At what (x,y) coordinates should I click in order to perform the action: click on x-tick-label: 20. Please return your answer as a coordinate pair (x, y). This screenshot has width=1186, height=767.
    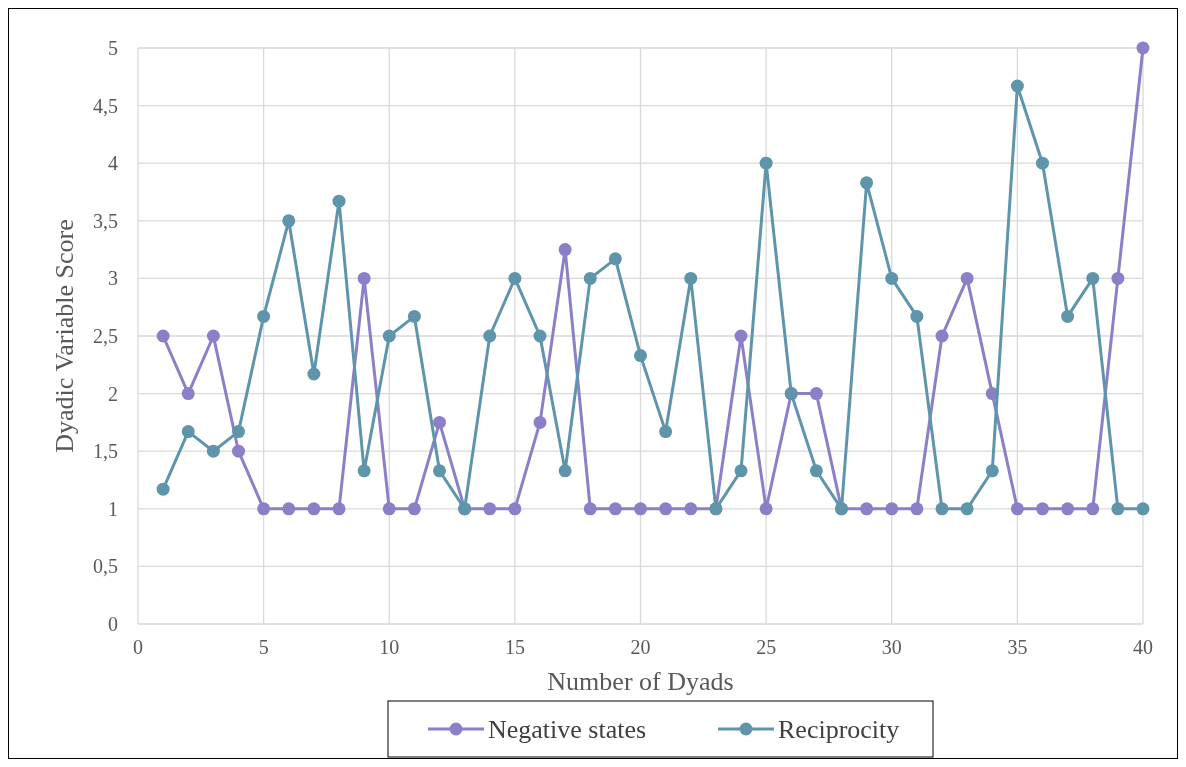
    Looking at the image, I should click on (640, 647).